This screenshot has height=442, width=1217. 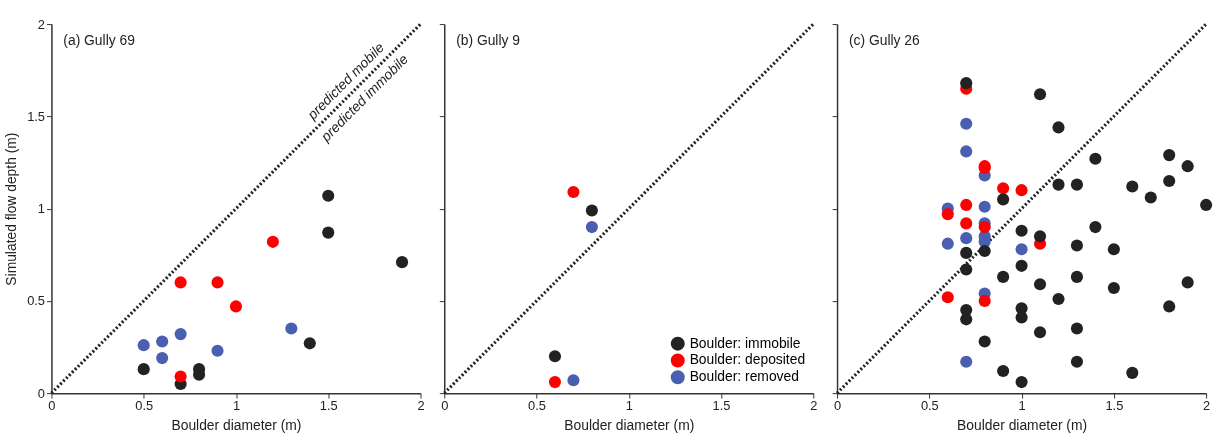 What do you see at coordinates (41, 393) in the screenshot?
I see `y-tick-label: 0` at bounding box center [41, 393].